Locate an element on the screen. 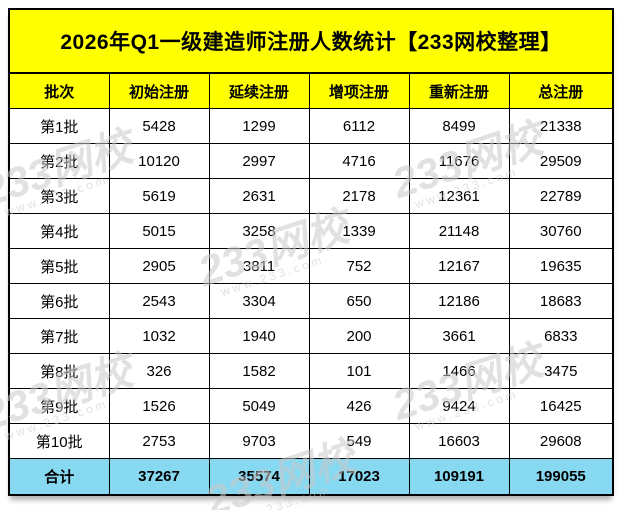  value-cell: 1466 is located at coordinates (459, 371).